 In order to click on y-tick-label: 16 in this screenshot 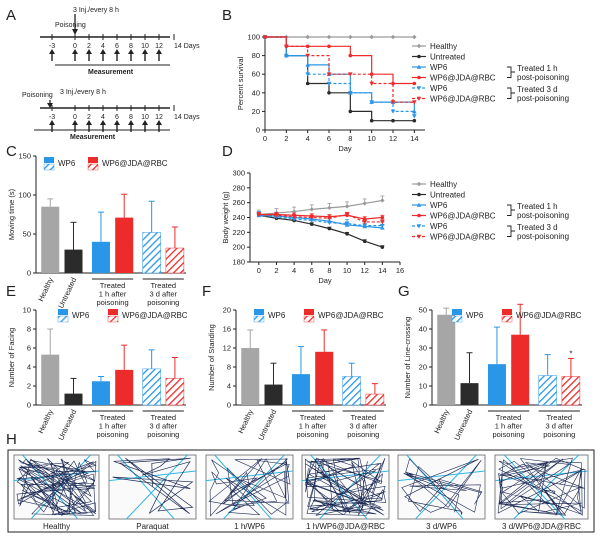, I will do `click(227, 329)`.